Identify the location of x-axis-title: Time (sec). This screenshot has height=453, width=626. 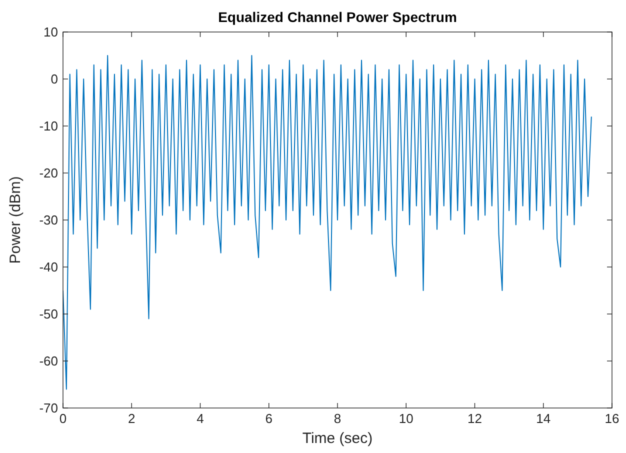
(337, 438).